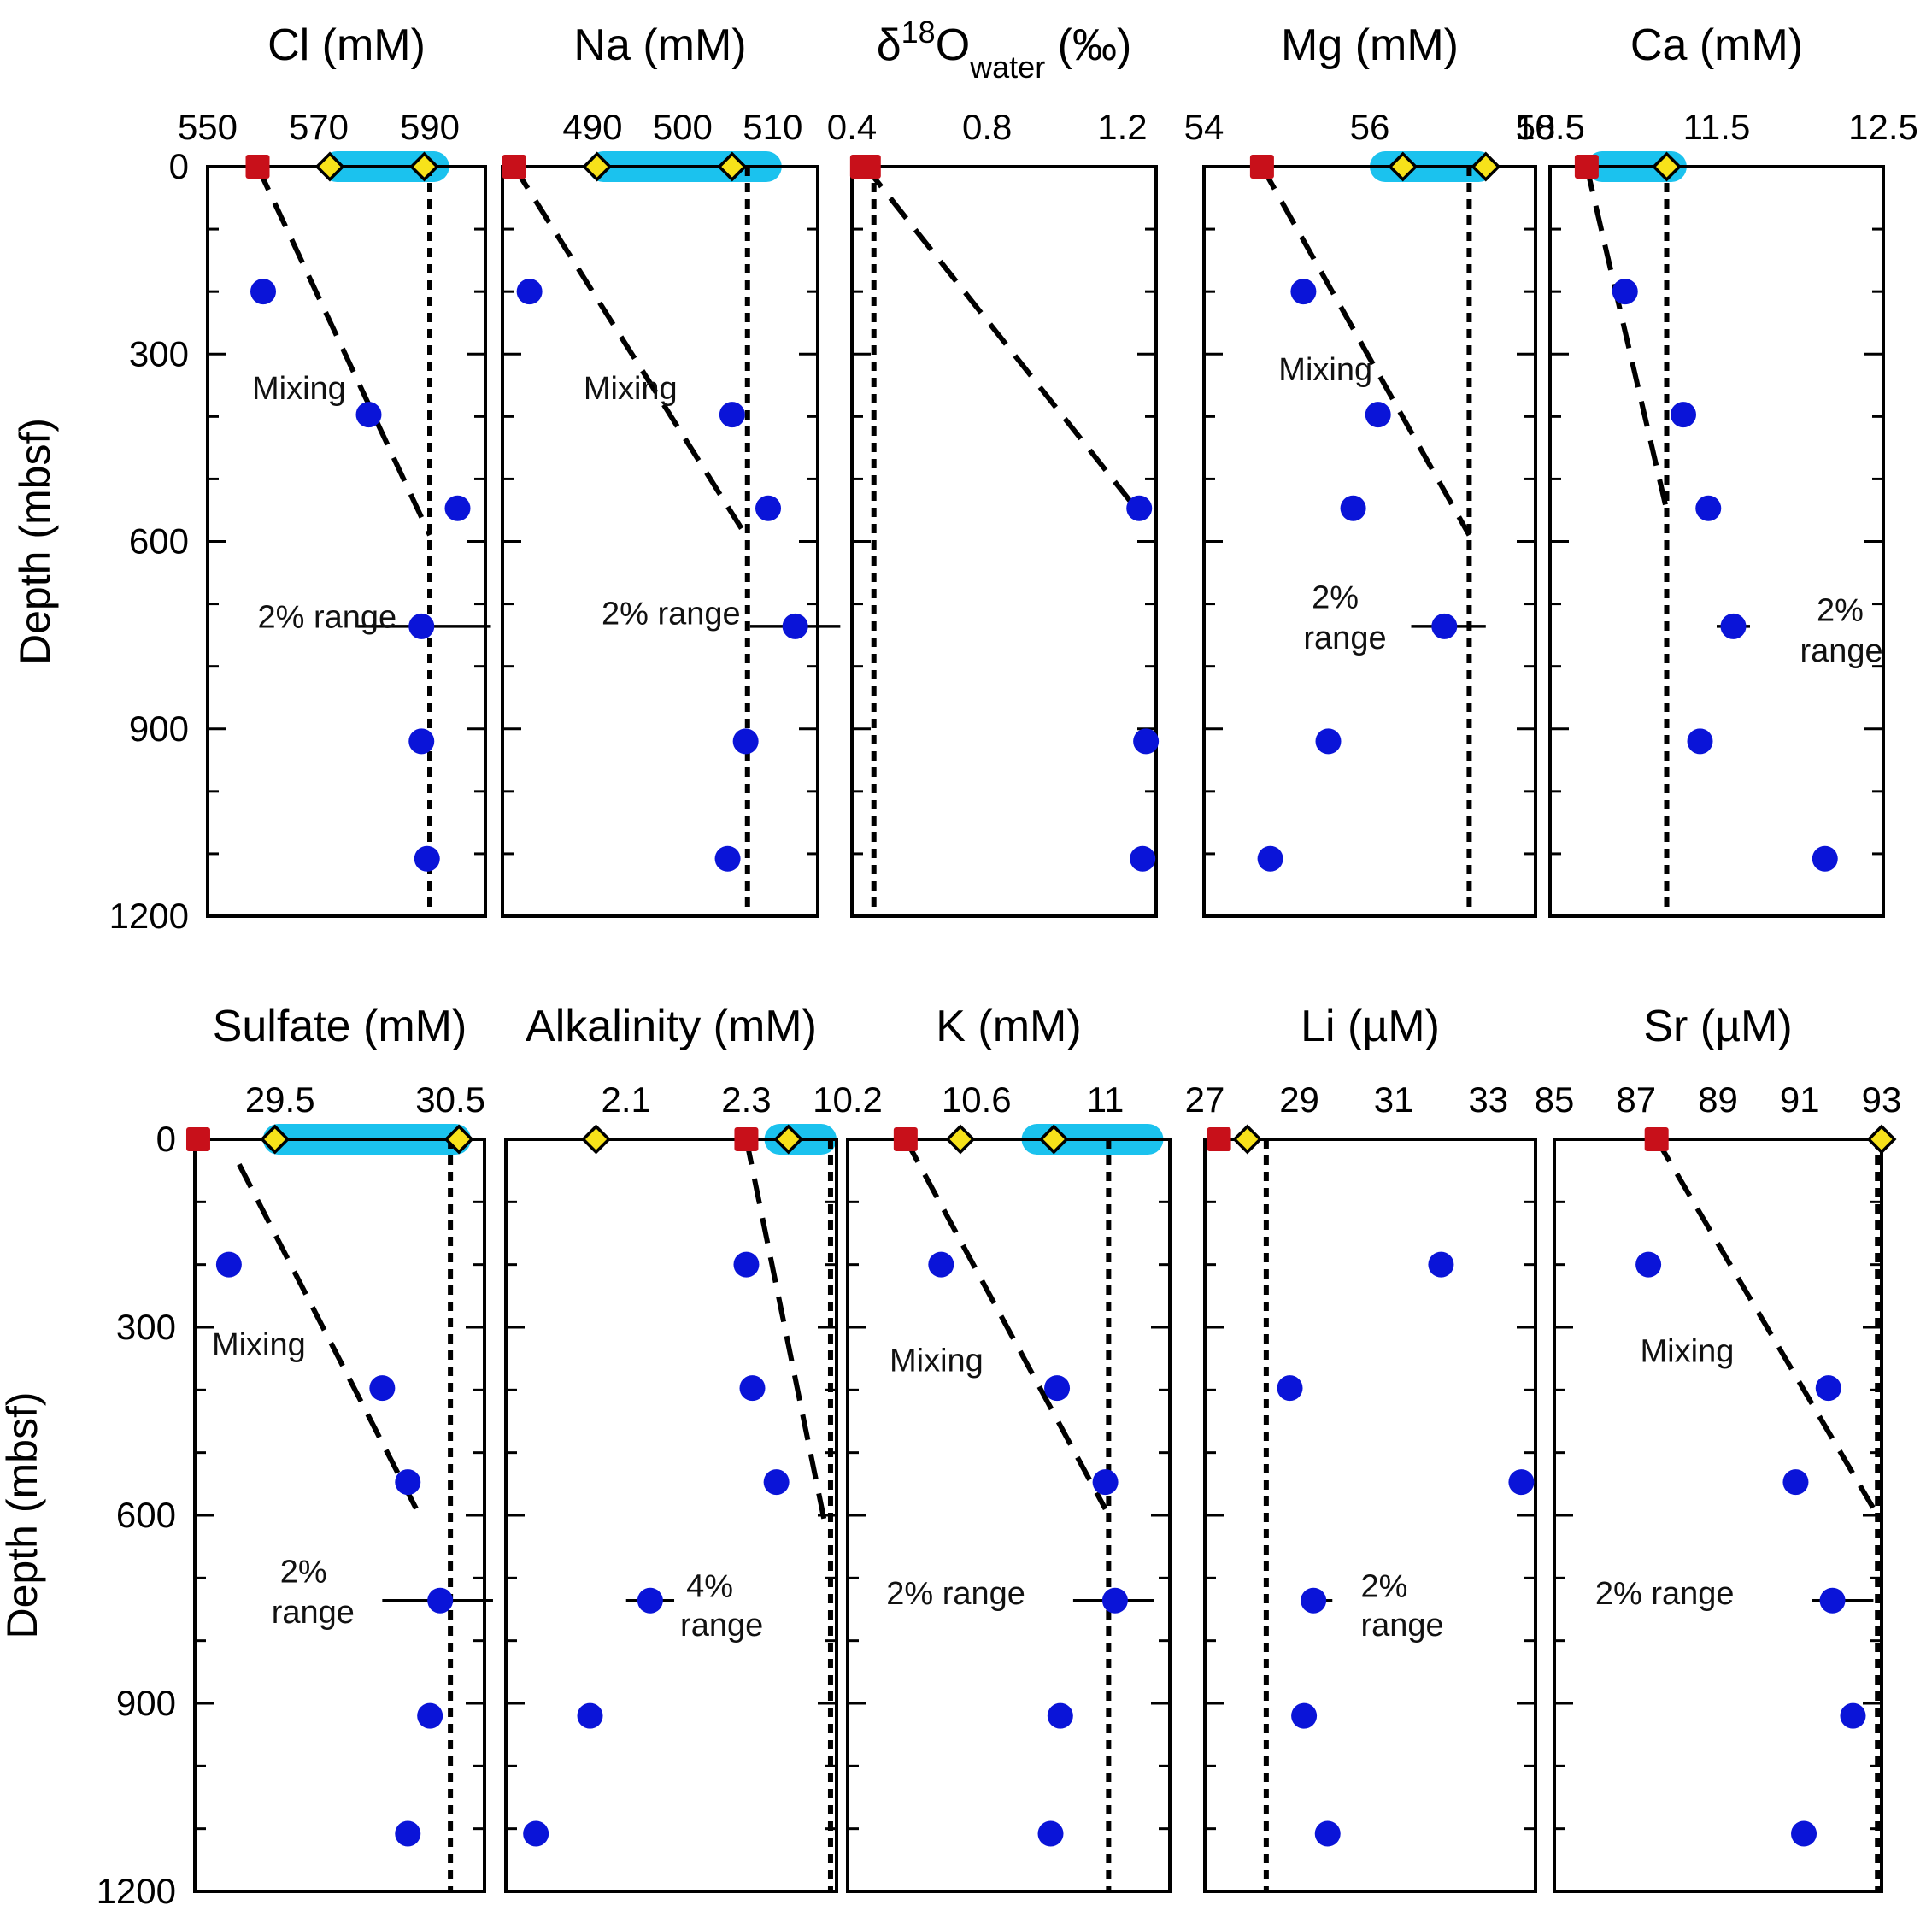 The width and height of the screenshot is (1932, 1911). What do you see at coordinates (1536, 127) in the screenshot?
I see `x-tick-label: 58` at bounding box center [1536, 127].